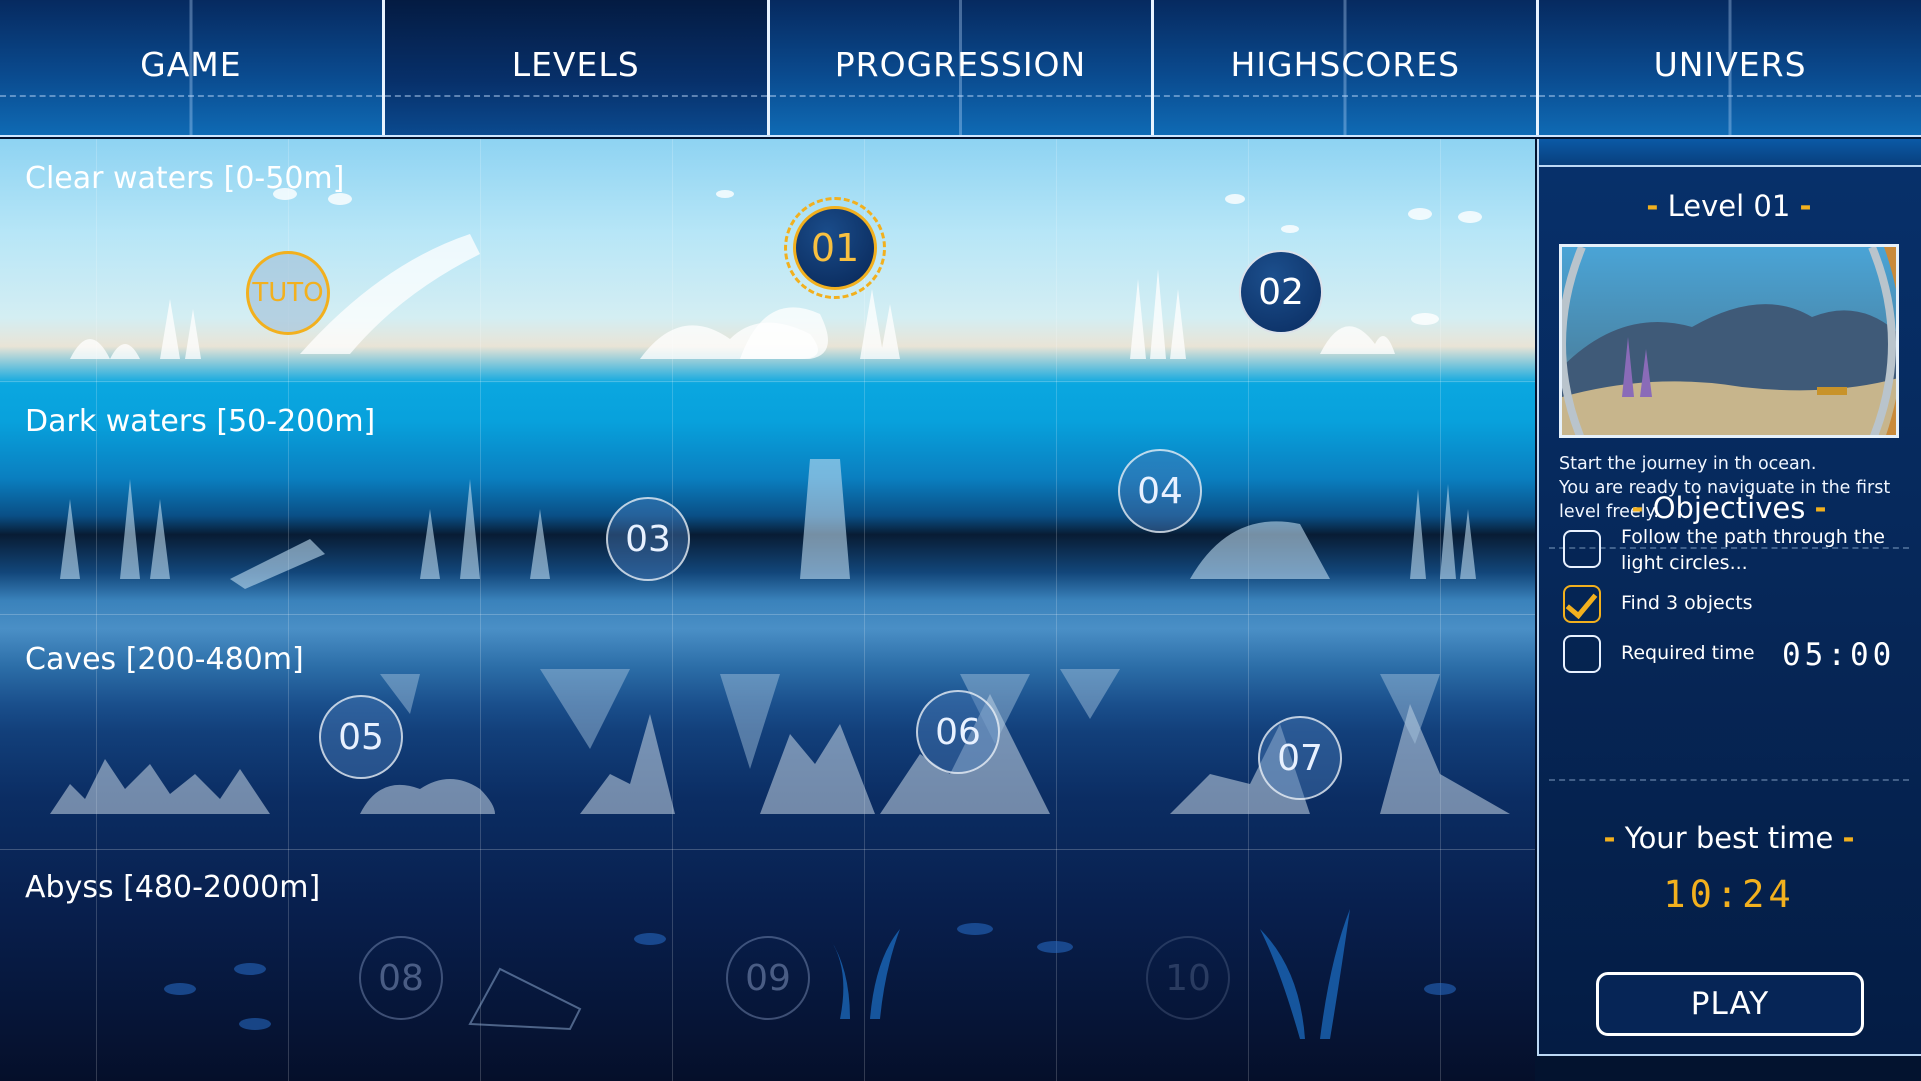  I want to click on fish-silhouettes, so click(877, 256).